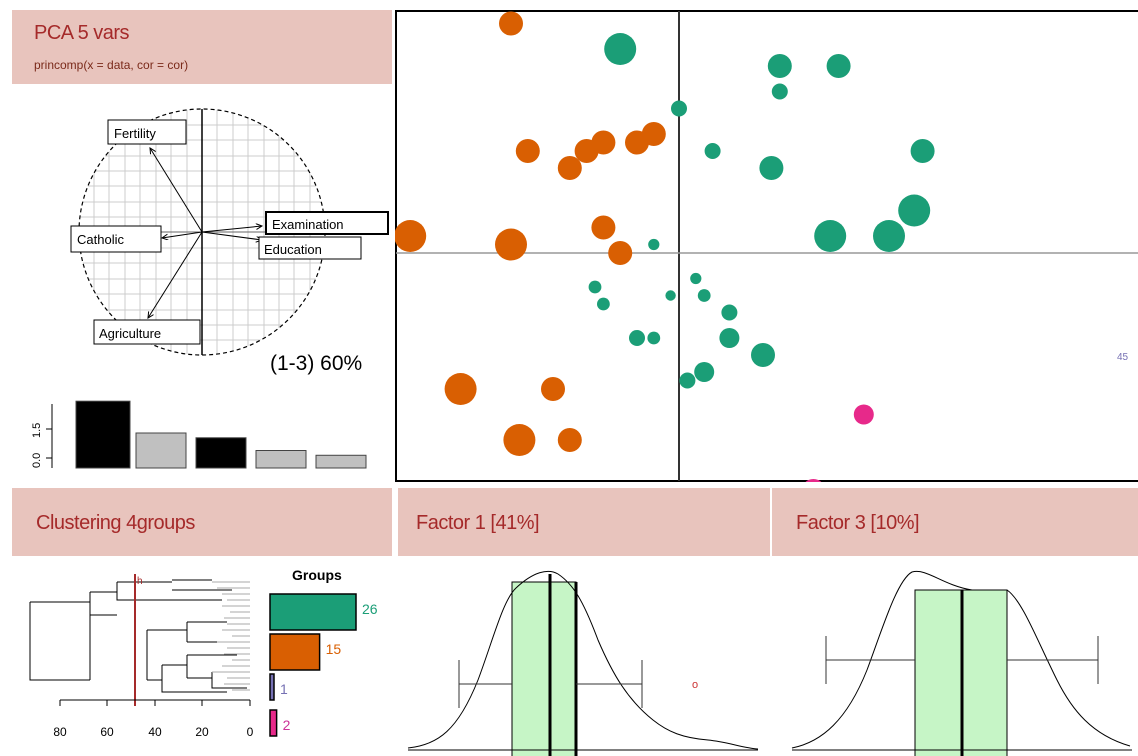  I want to click on pca-subtitle: princomp(x = data, cor = cor), so click(111, 65).